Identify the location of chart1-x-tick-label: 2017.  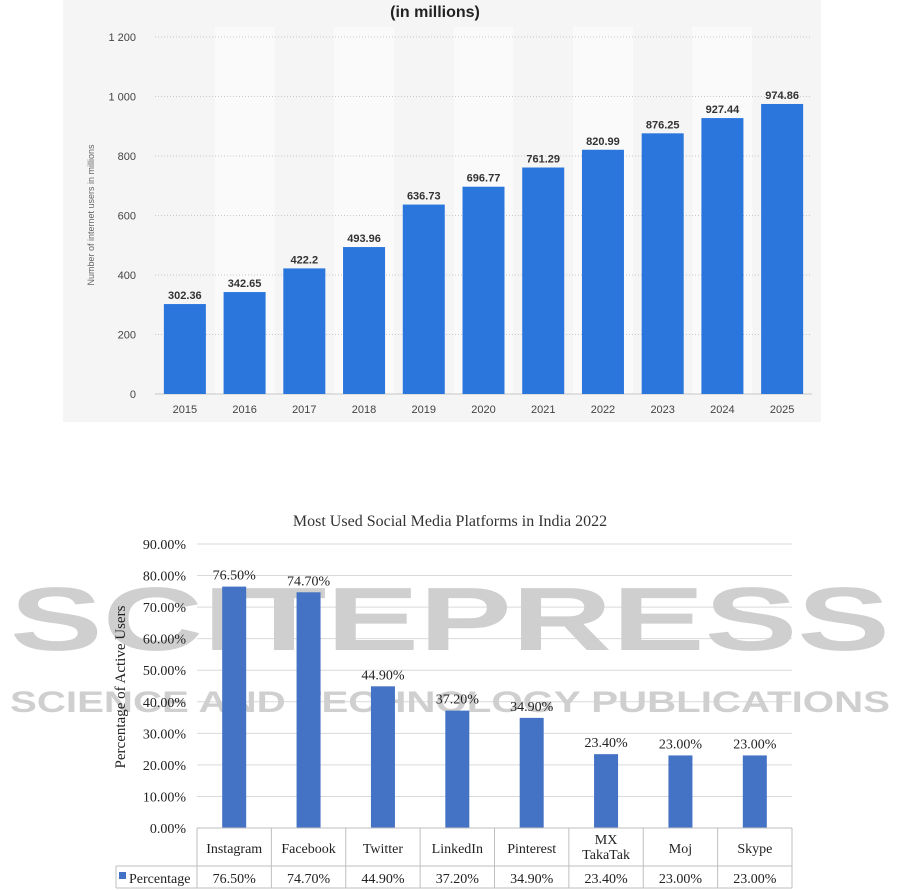
(304, 410).